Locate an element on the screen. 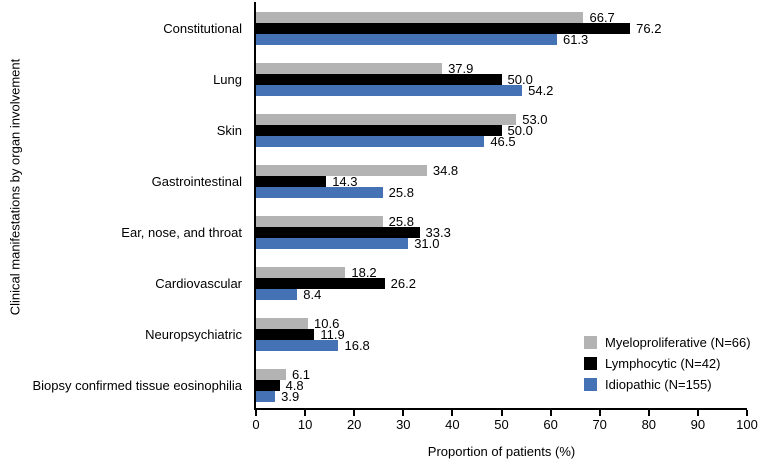 This screenshot has height=468, width=760. x-tick-label: 0 is located at coordinates (256, 424).